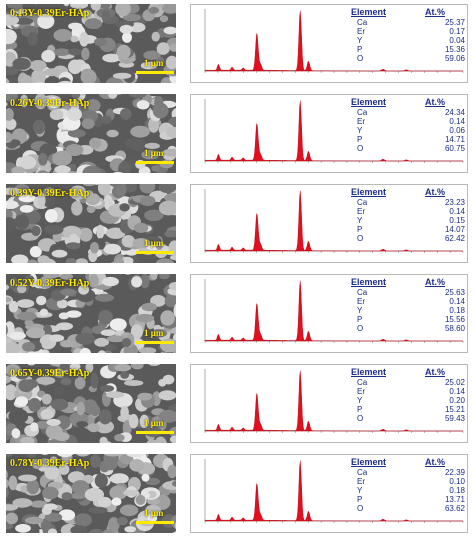 This screenshot has width=474, height=544. I want to click on atomic-percent-value: 62.42, so click(454, 238).